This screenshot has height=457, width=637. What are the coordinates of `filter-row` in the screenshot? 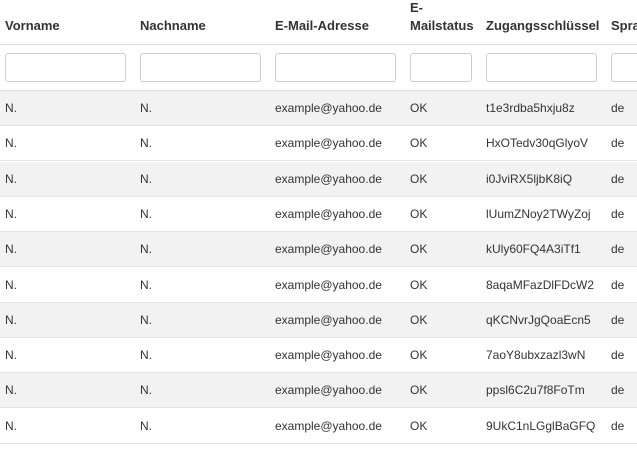 It's located at (318, 68).